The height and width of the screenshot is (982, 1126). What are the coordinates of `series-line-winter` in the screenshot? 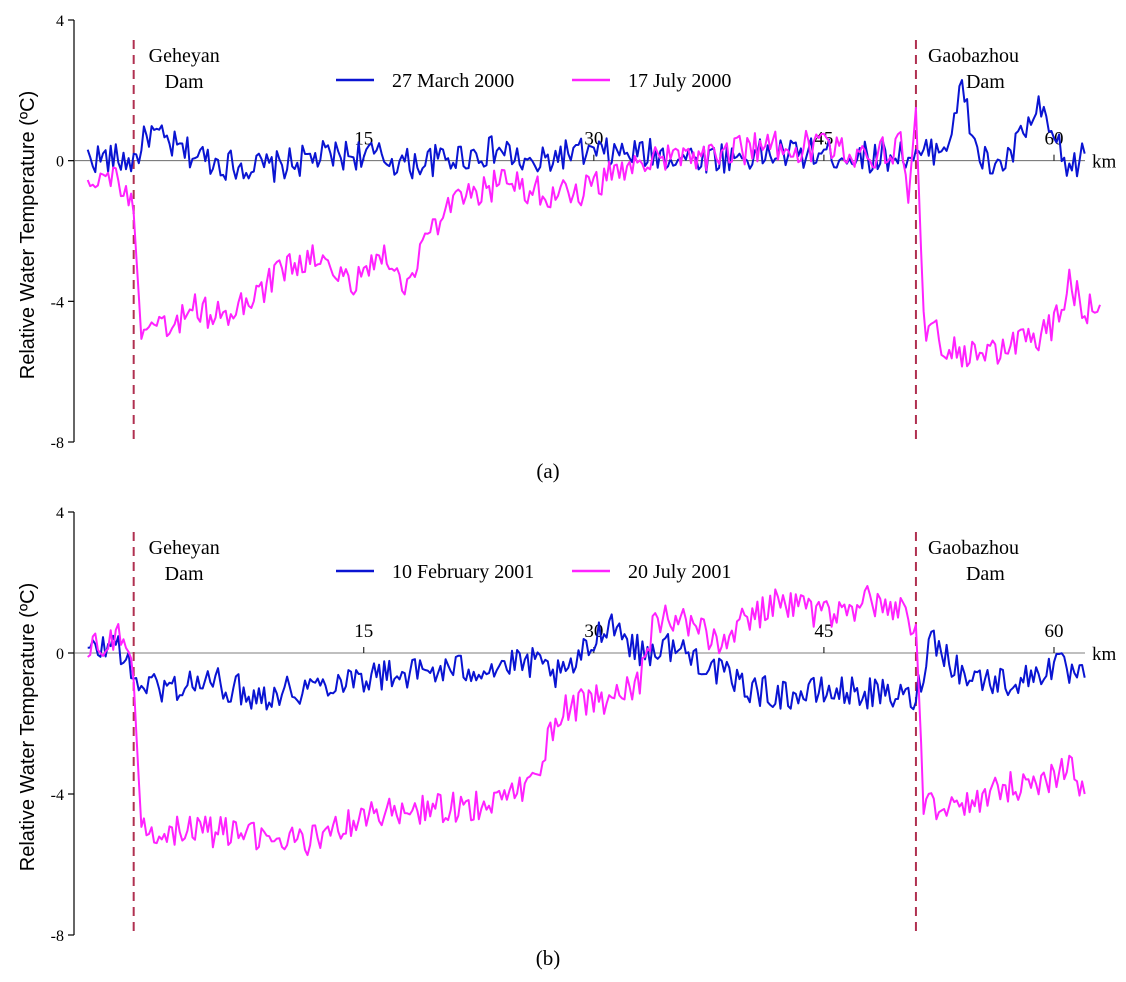 It's located at (586, 131).